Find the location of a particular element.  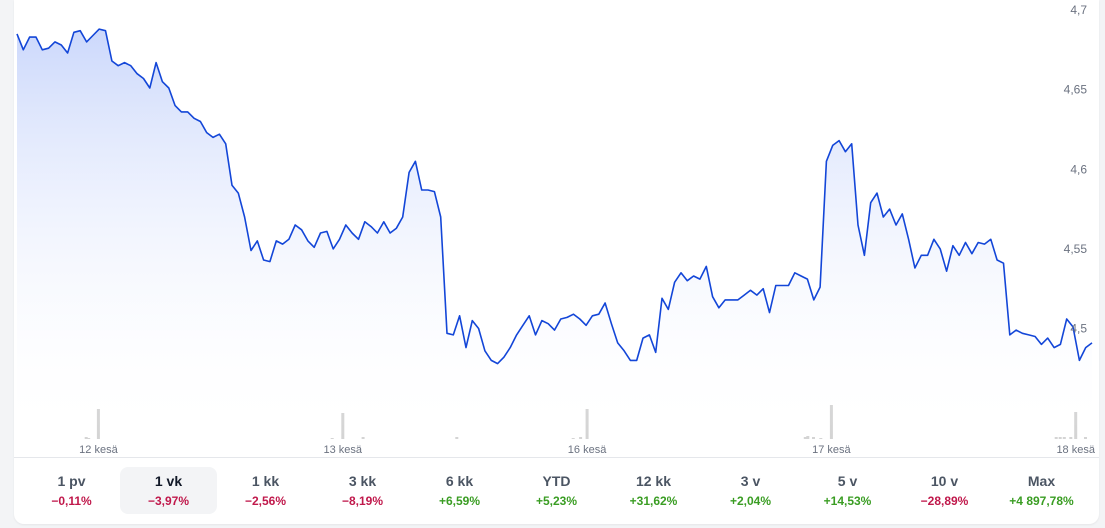

y-tick-label: 4,55 is located at coordinates (1076, 249).